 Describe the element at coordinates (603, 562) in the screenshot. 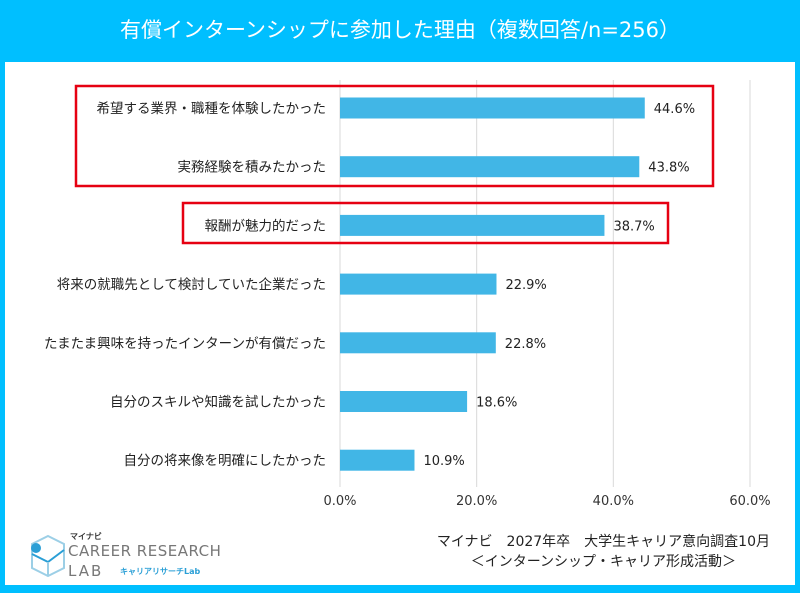

I see `source-line-2: ＜インターンシップ・キャリア形成活動＞` at that location.